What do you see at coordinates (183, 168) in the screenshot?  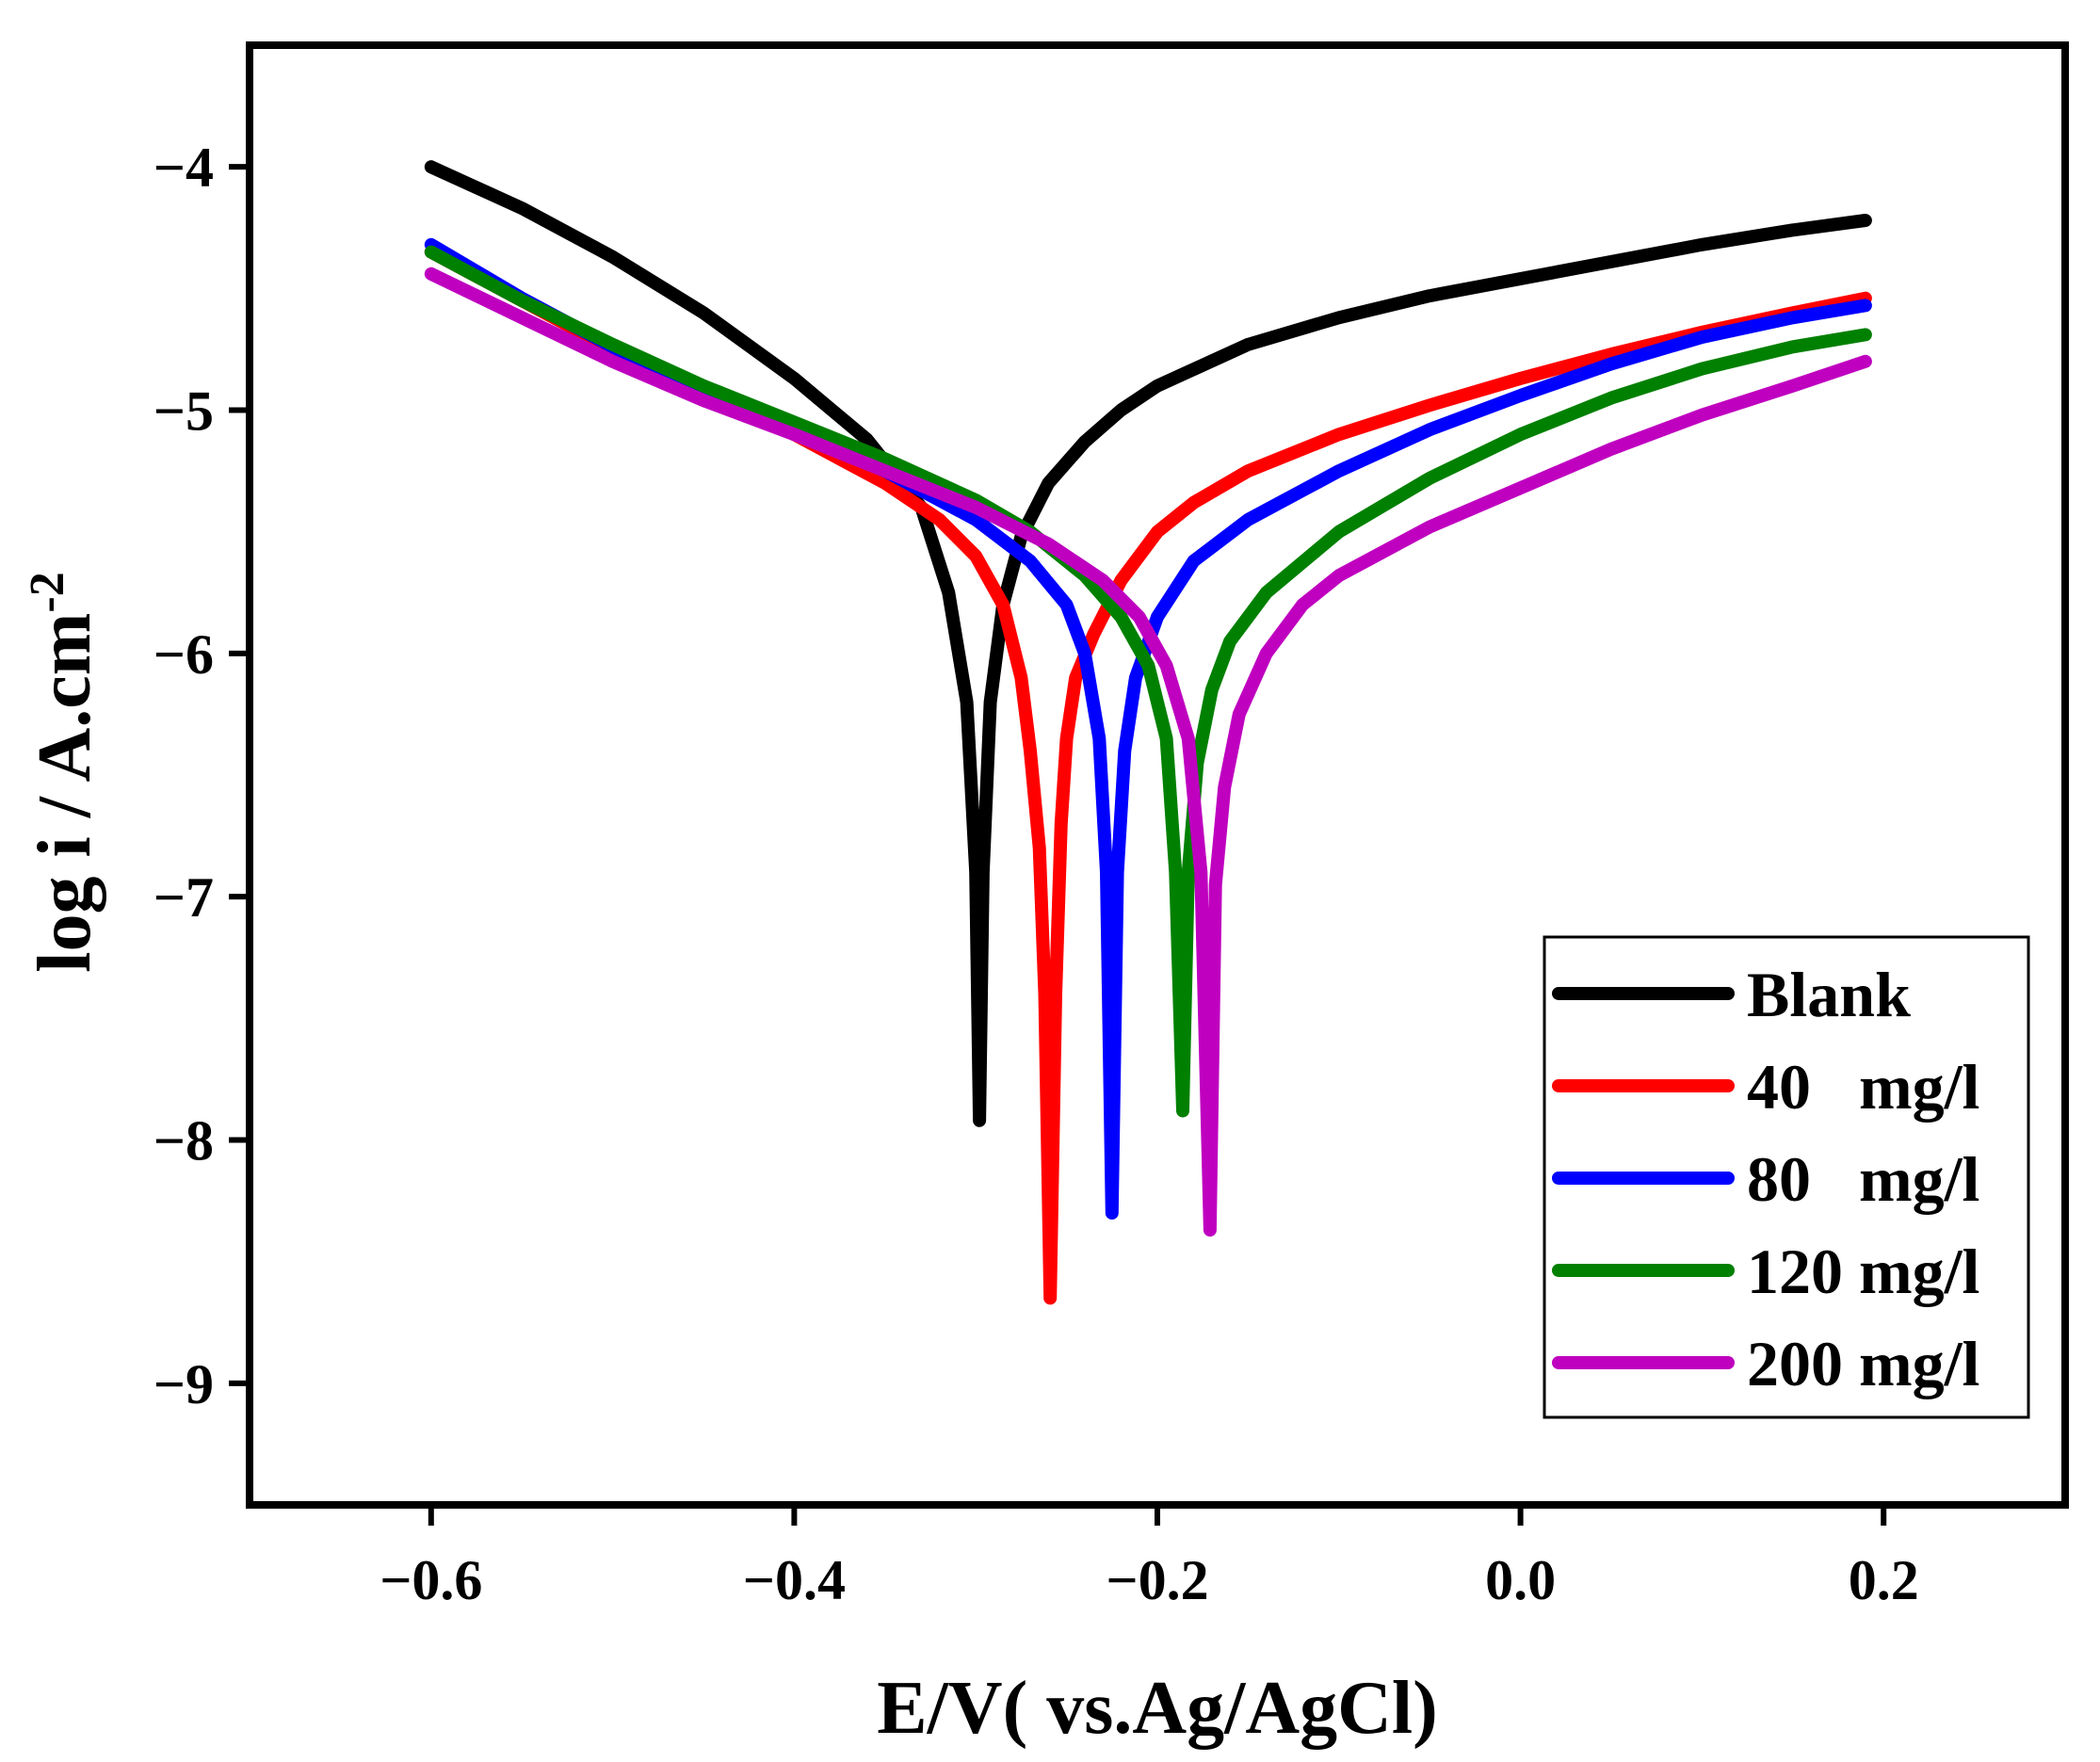 I see `y-tick-label-0: −4` at bounding box center [183, 168].